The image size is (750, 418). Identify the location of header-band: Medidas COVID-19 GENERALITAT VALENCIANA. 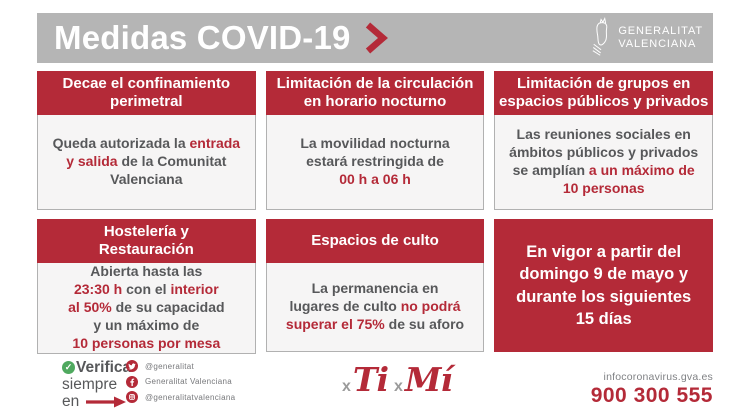
(375, 38).